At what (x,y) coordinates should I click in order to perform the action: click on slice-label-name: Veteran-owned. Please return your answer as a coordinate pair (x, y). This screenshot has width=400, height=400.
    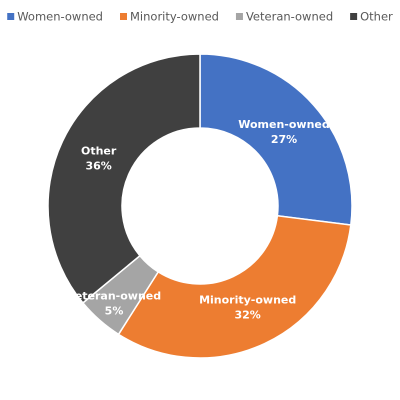
    Looking at the image, I should click on (114, 296).